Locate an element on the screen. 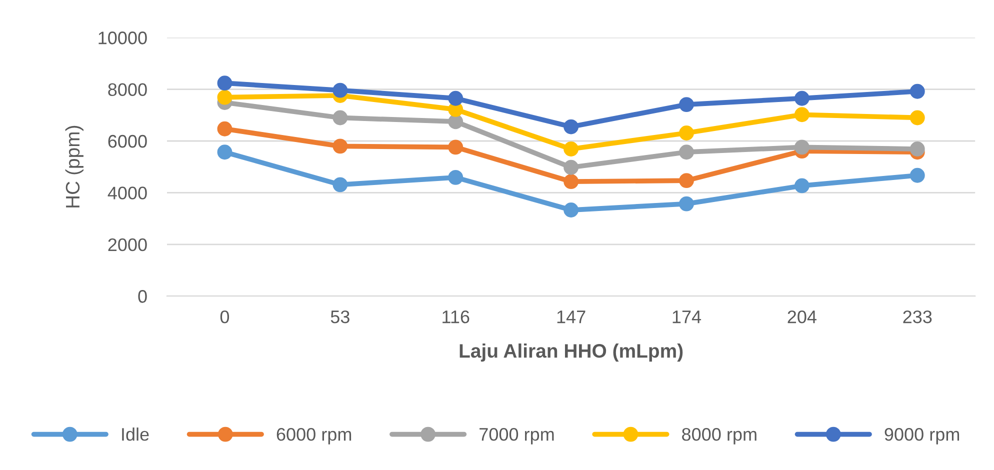 The image size is (994, 470). y-tick-label: 8000 is located at coordinates (127, 89).